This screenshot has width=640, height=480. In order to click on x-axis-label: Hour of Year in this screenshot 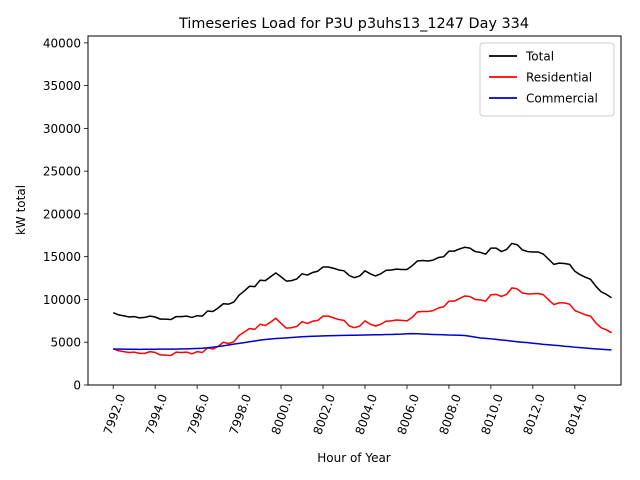, I will do `click(354, 458)`.